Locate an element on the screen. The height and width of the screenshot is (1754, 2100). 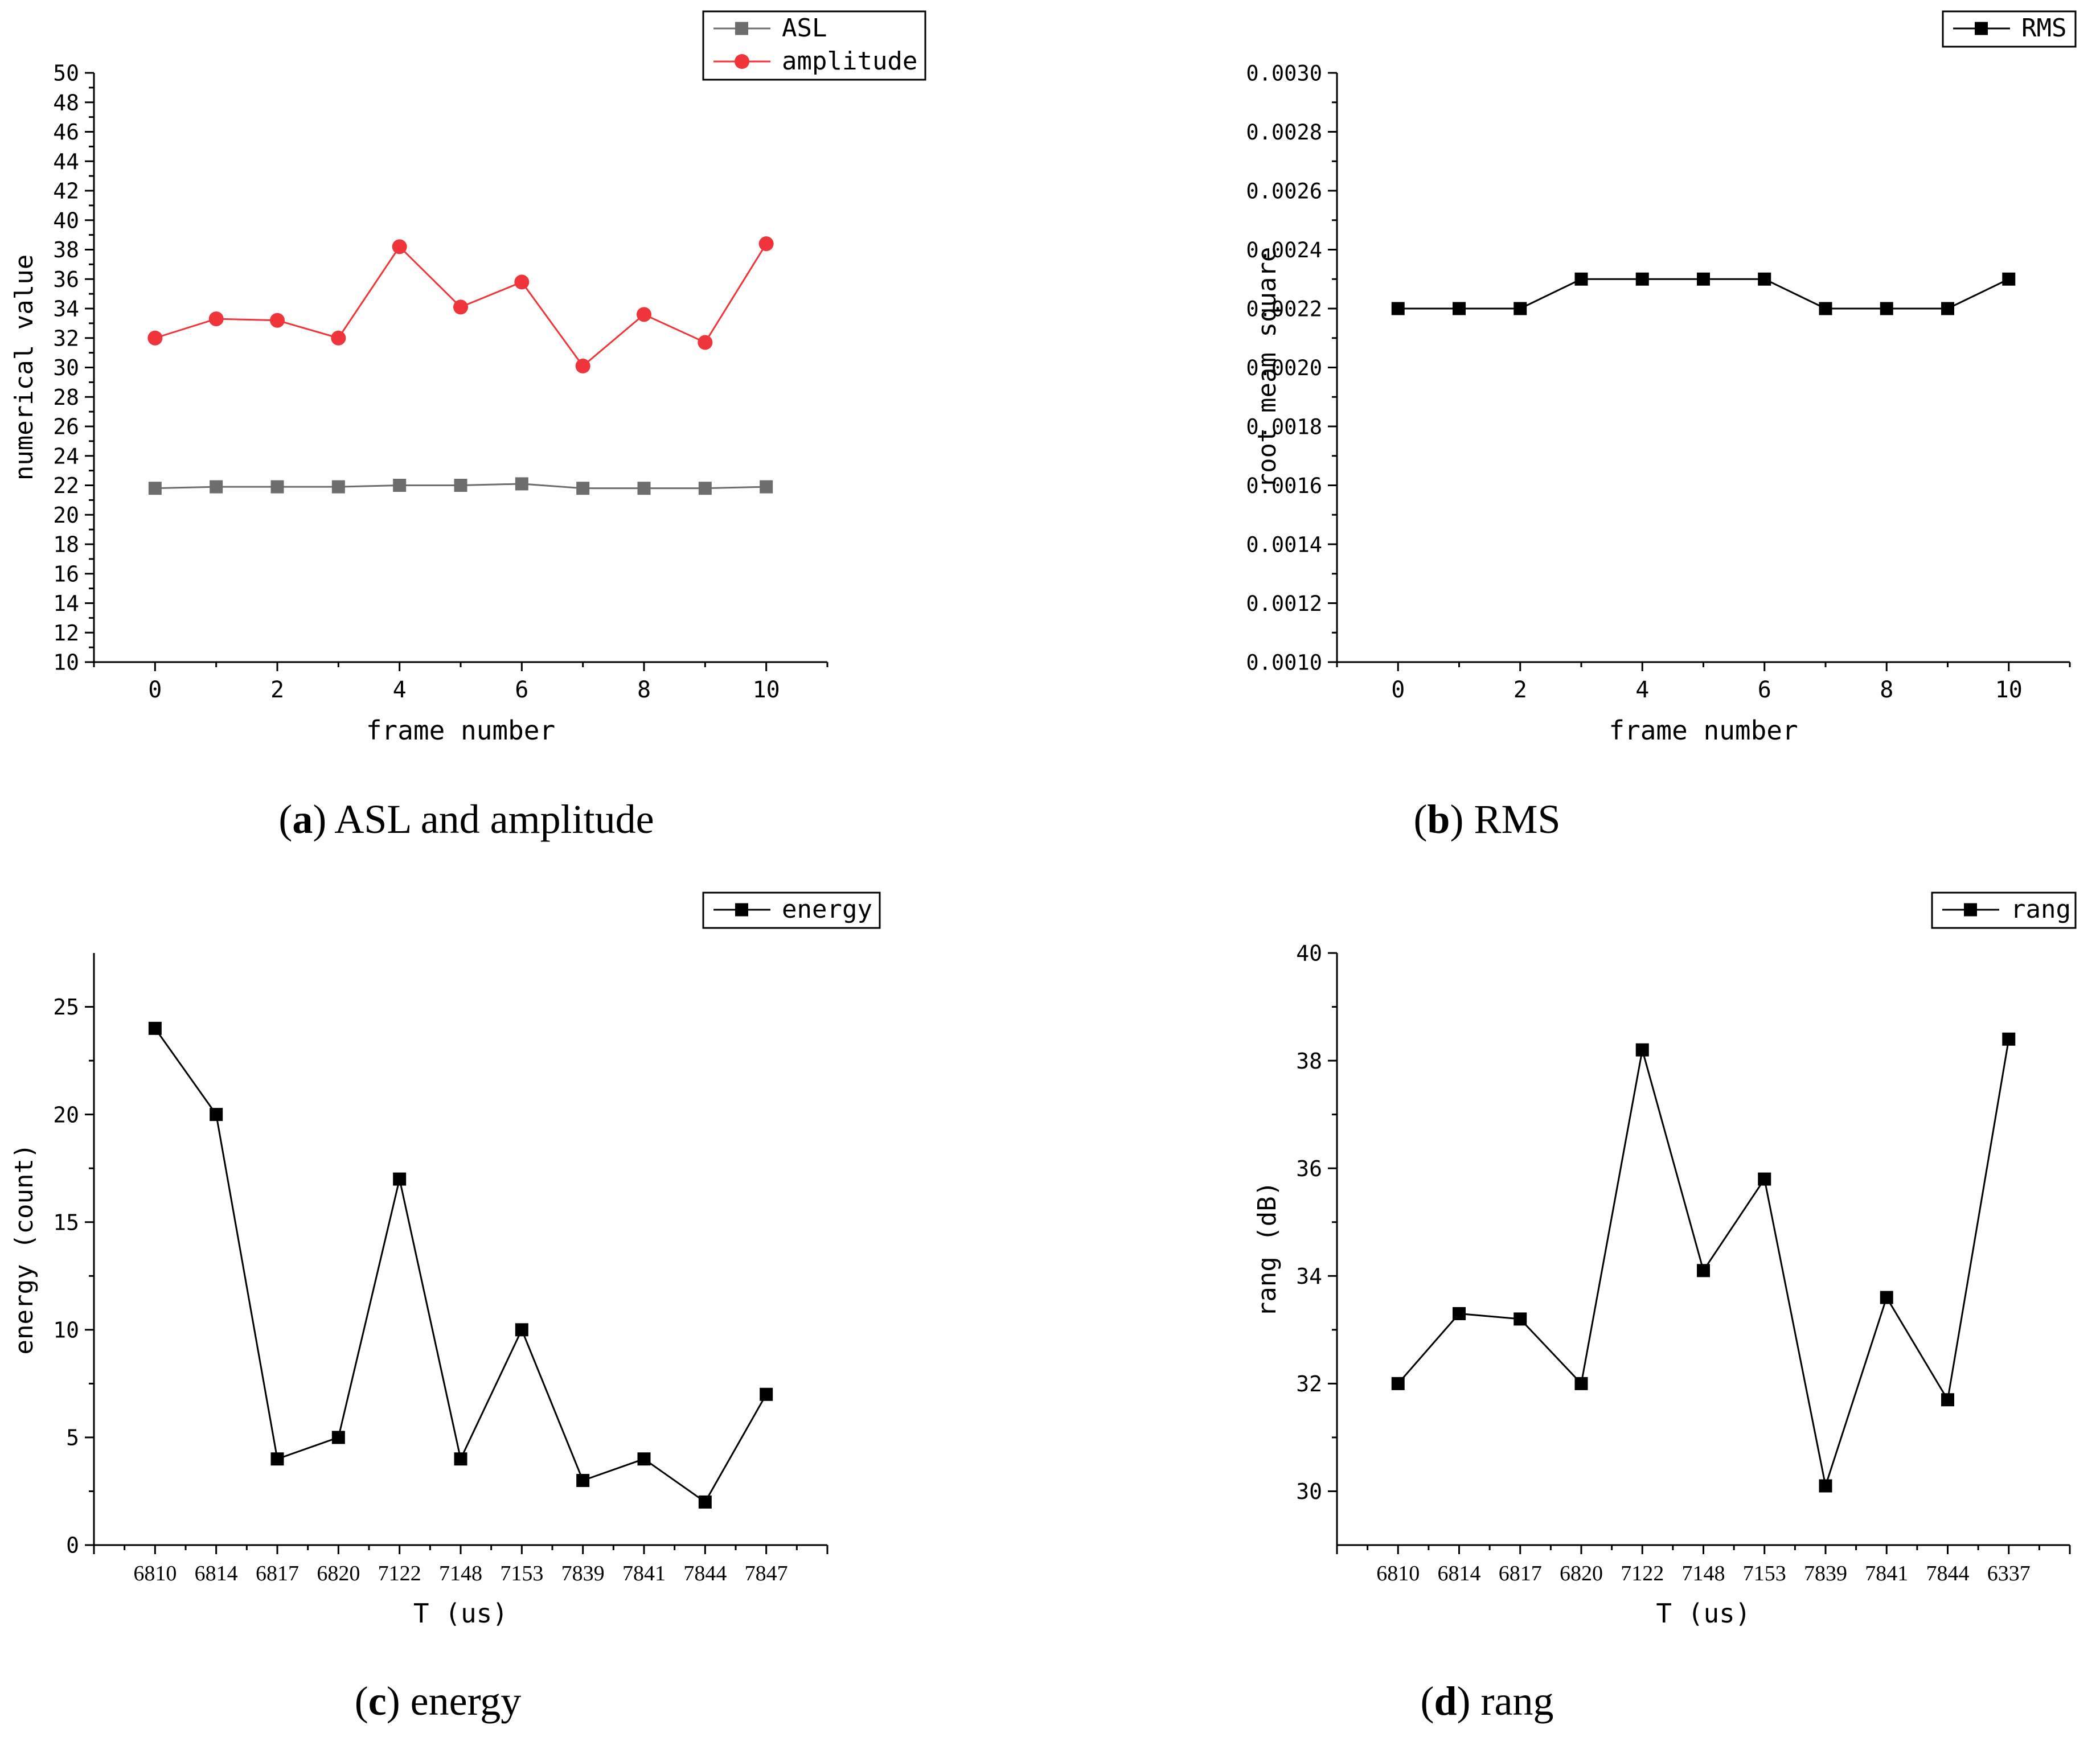
caption-text: rang is located at coordinates (1512, 1701).